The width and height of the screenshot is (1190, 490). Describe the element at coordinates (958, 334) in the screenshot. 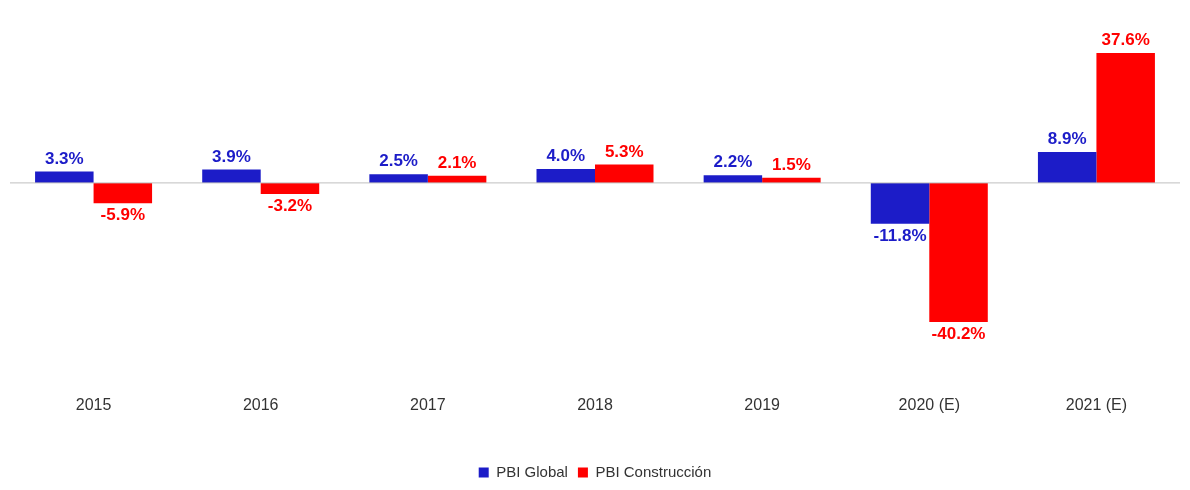

I see `data-label: -40.2%` at that location.